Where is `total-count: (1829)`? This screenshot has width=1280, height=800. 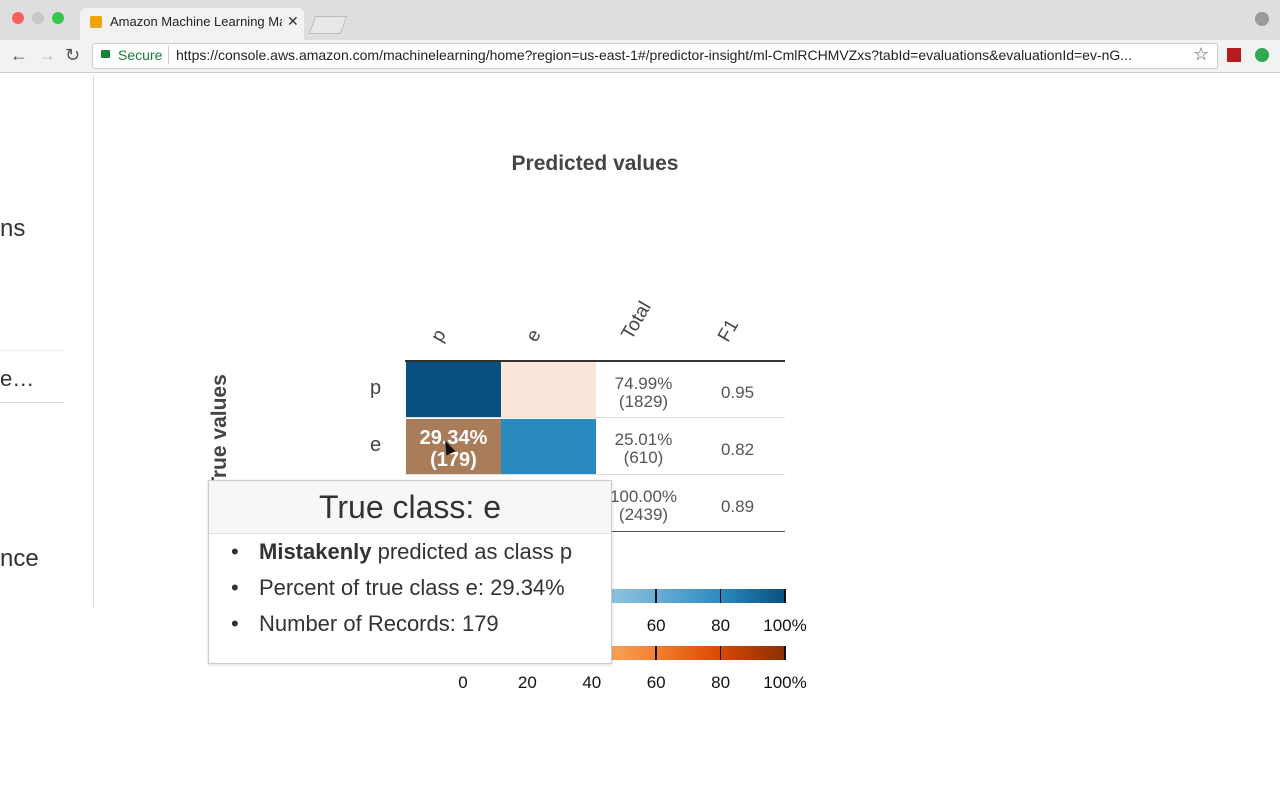 total-count: (1829) is located at coordinates (643, 401).